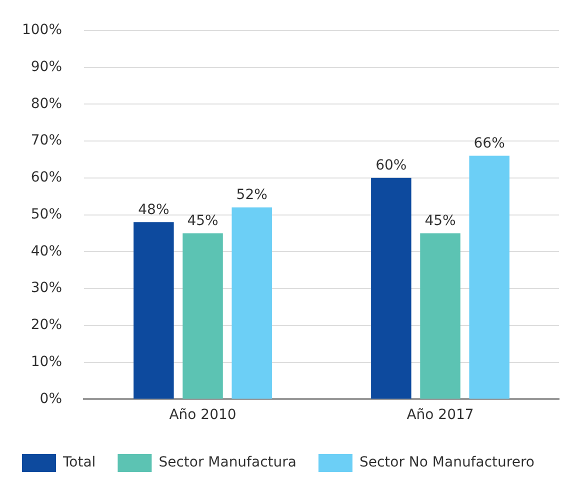  What do you see at coordinates (79, 462) in the screenshot?
I see `legend-label: Total` at bounding box center [79, 462].